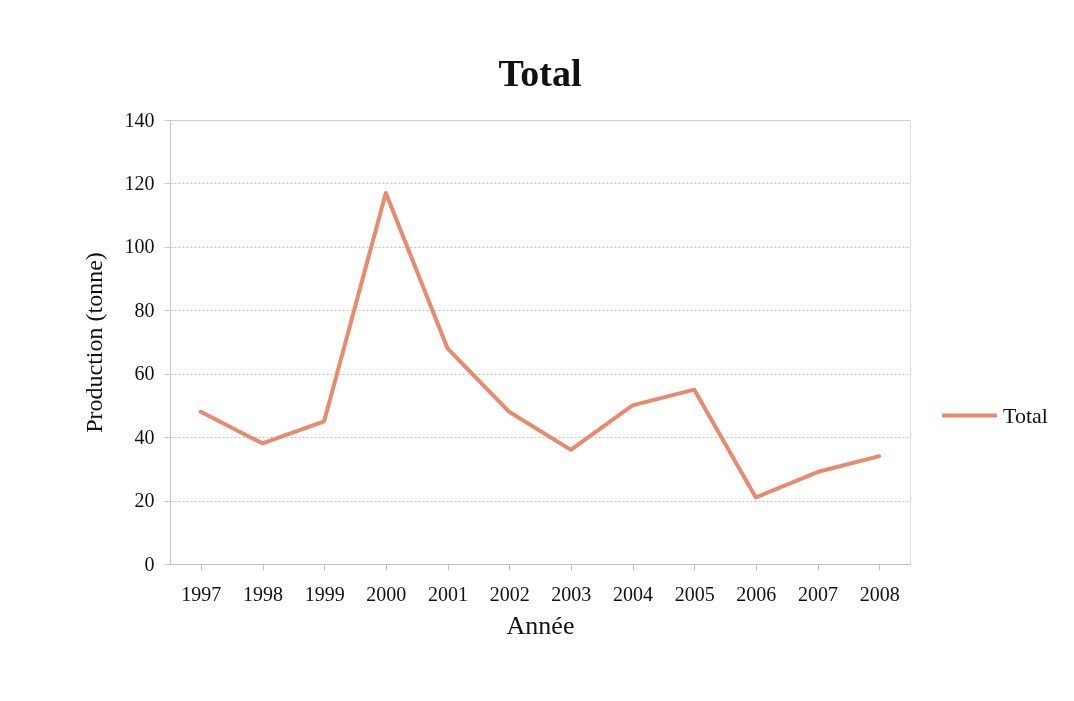  I want to click on x-tick-label: 2007, so click(818, 593).